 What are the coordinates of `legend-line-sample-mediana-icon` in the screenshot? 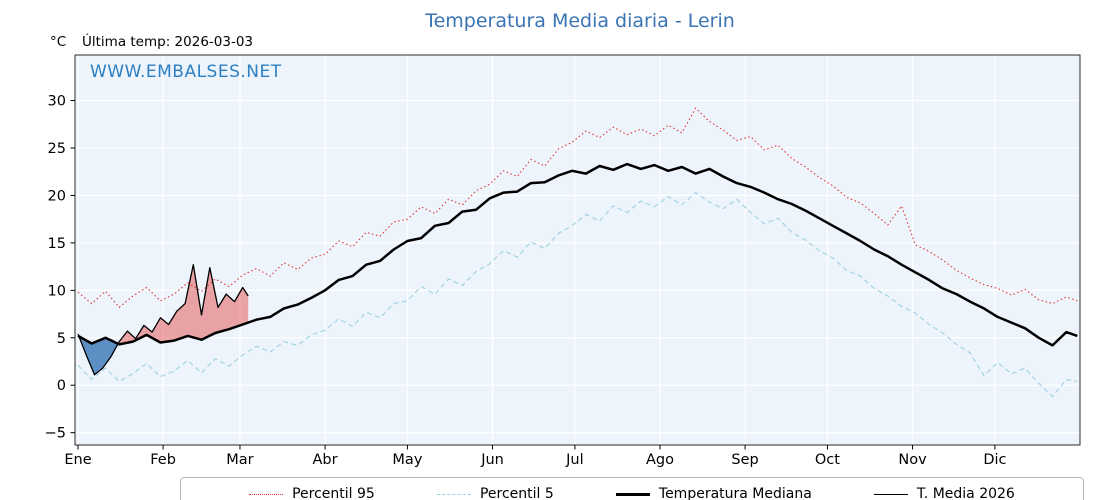 It's located at (632, 494).